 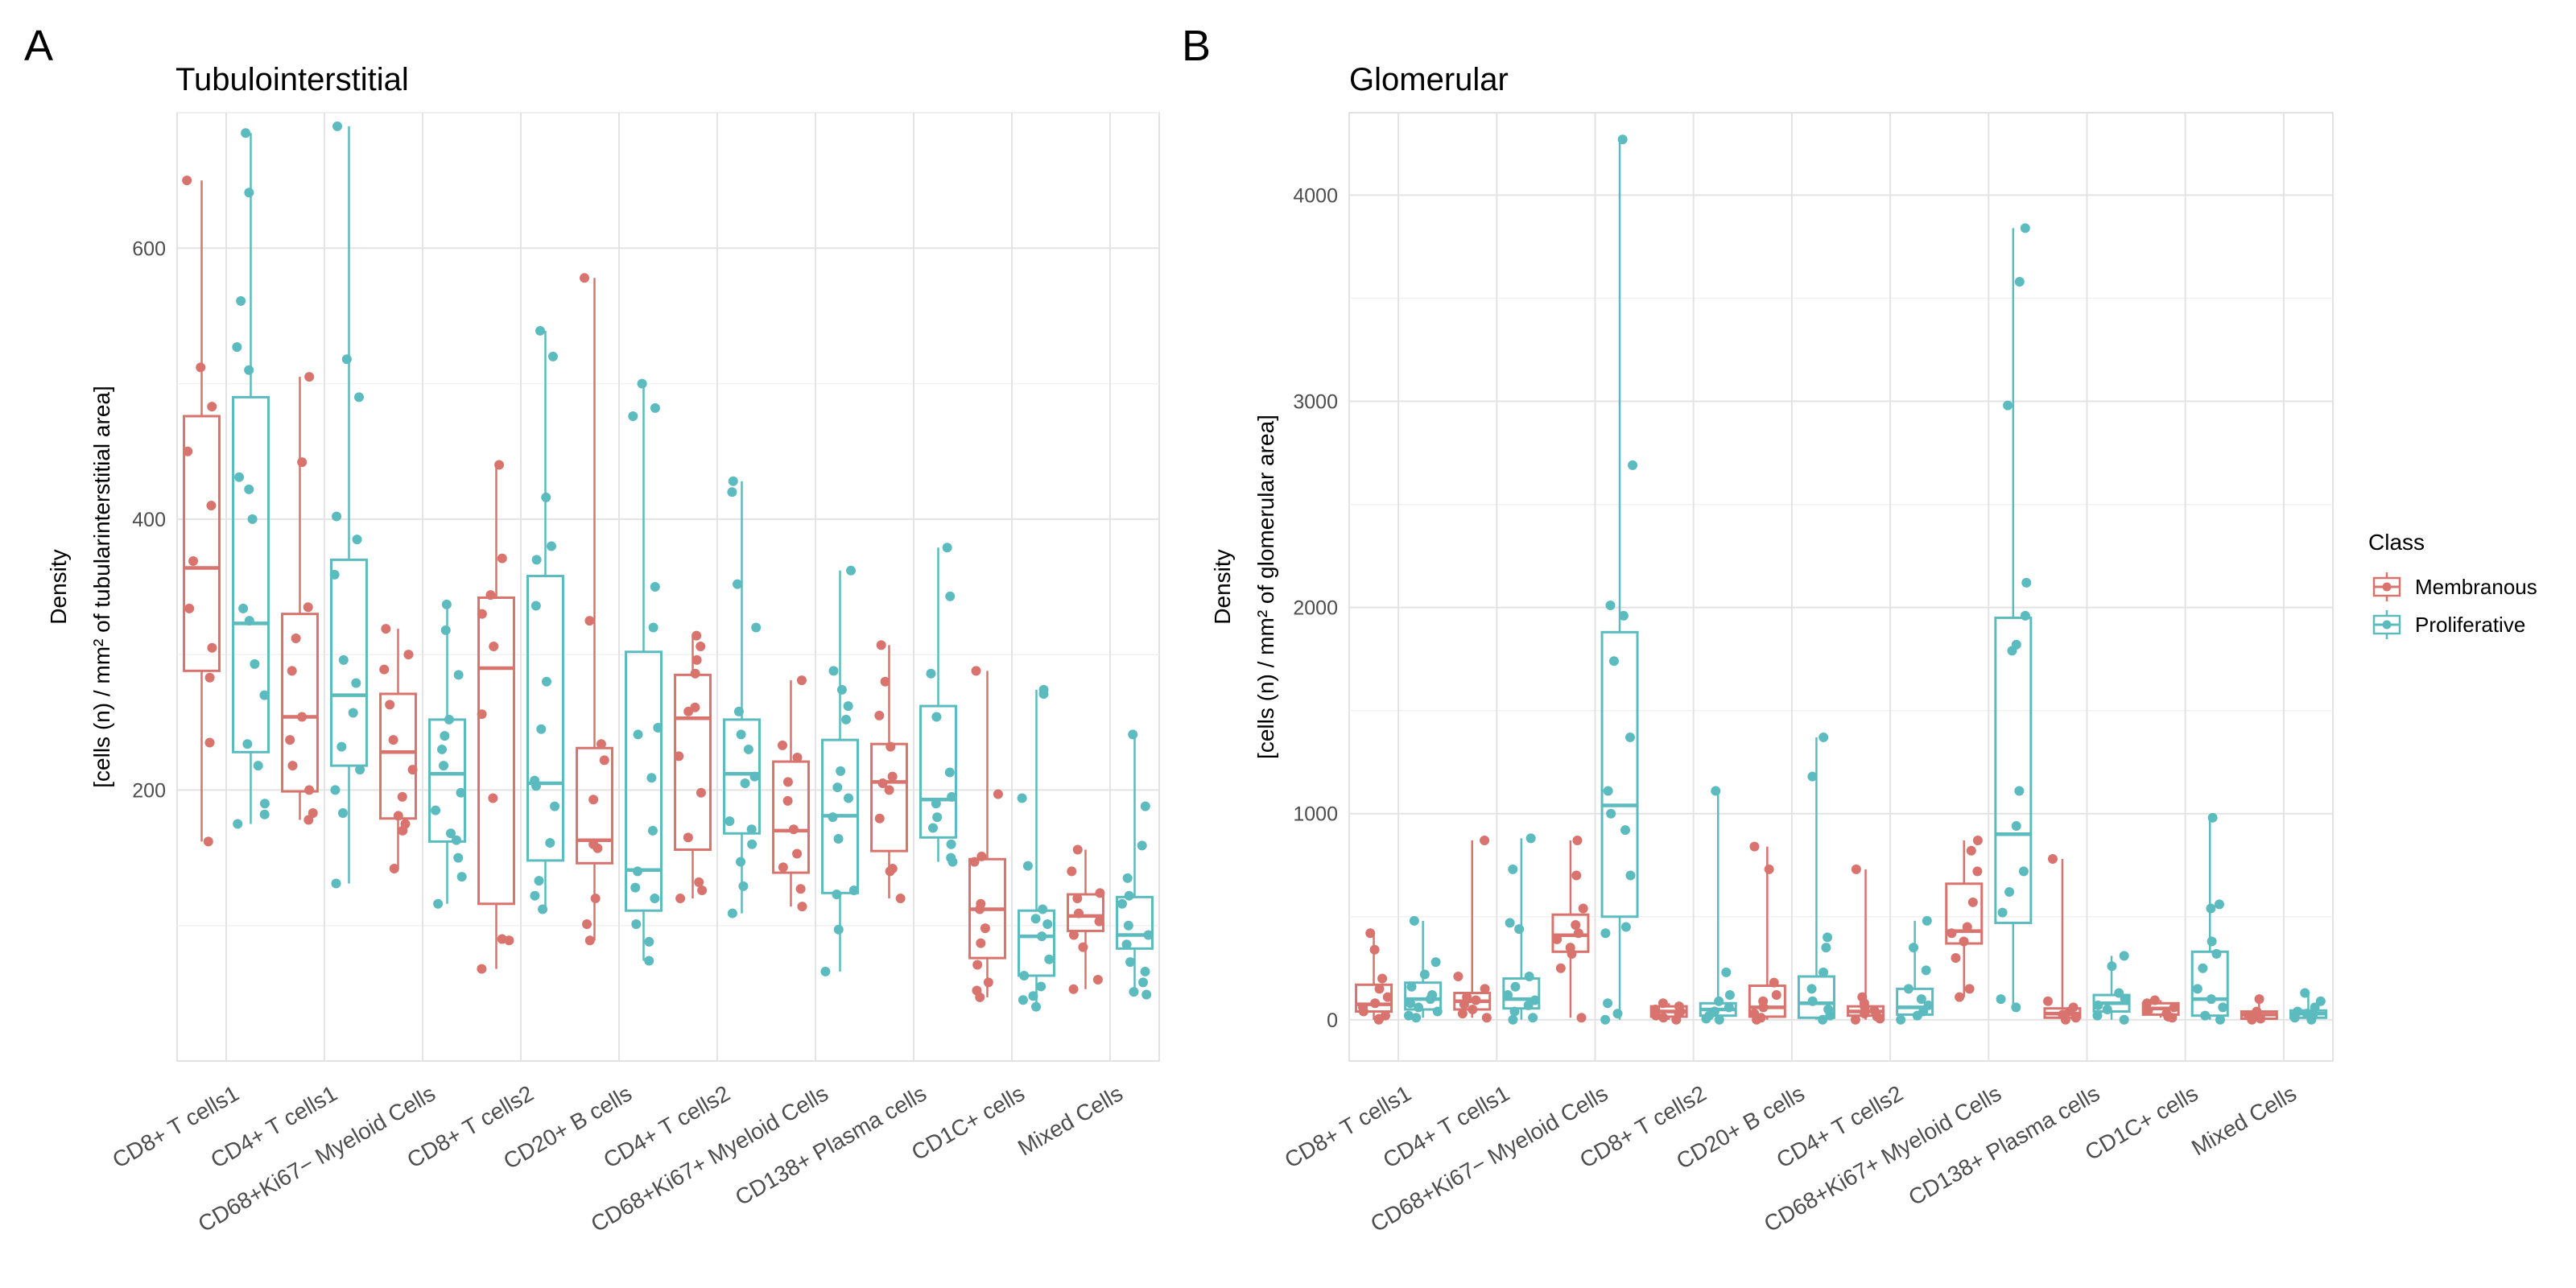 What do you see at coordinates (300, 703) in the screenshot?
I see `box-membranous-cd4-t-cells1` at bounding box center [300, 703].